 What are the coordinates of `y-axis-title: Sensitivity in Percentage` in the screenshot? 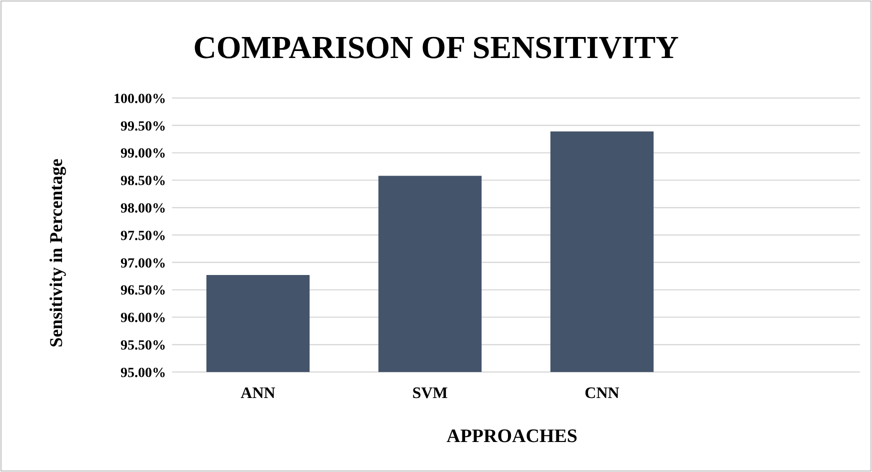 It's located at (56, 253).